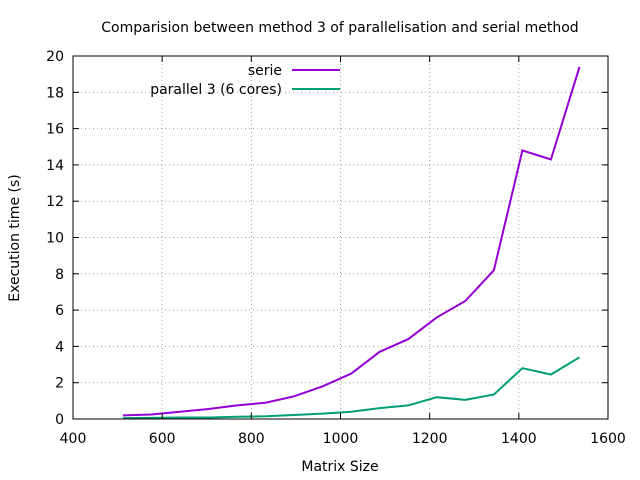  I want to click on y-tick-label: 14, so click(55, 166).